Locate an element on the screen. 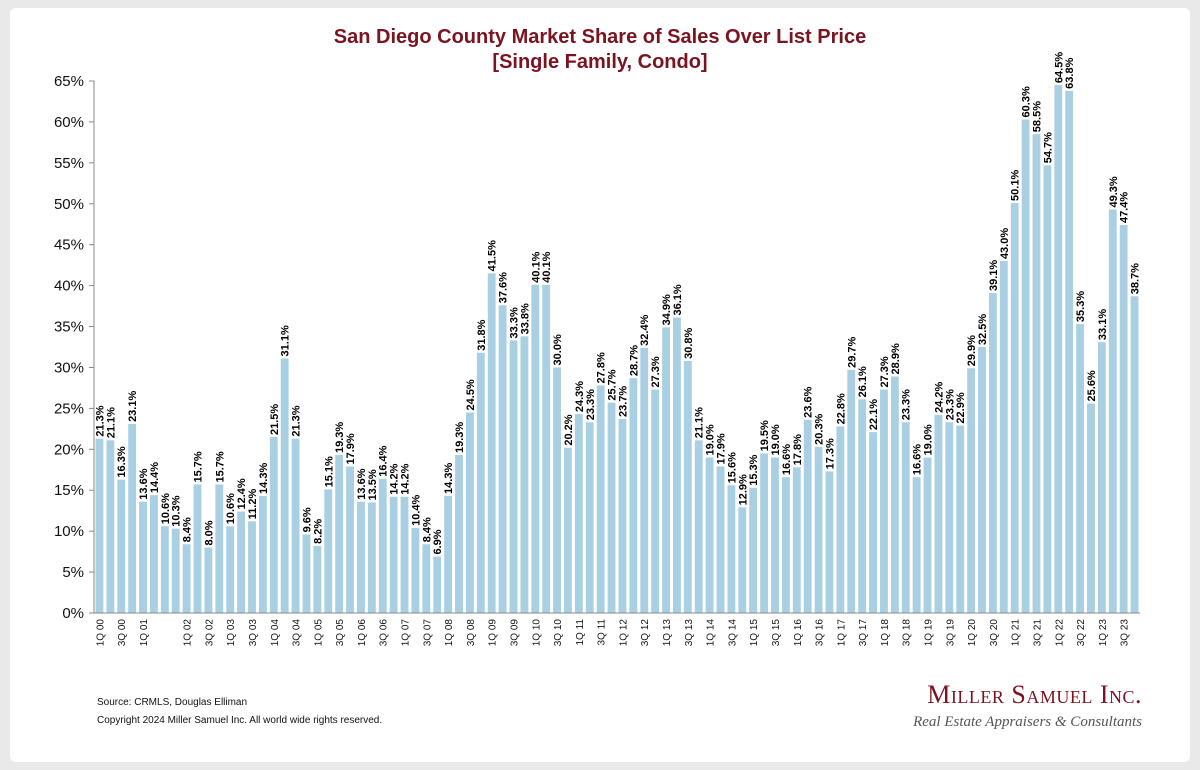  value-label: 13.5% is located at coordinates (373, 484).